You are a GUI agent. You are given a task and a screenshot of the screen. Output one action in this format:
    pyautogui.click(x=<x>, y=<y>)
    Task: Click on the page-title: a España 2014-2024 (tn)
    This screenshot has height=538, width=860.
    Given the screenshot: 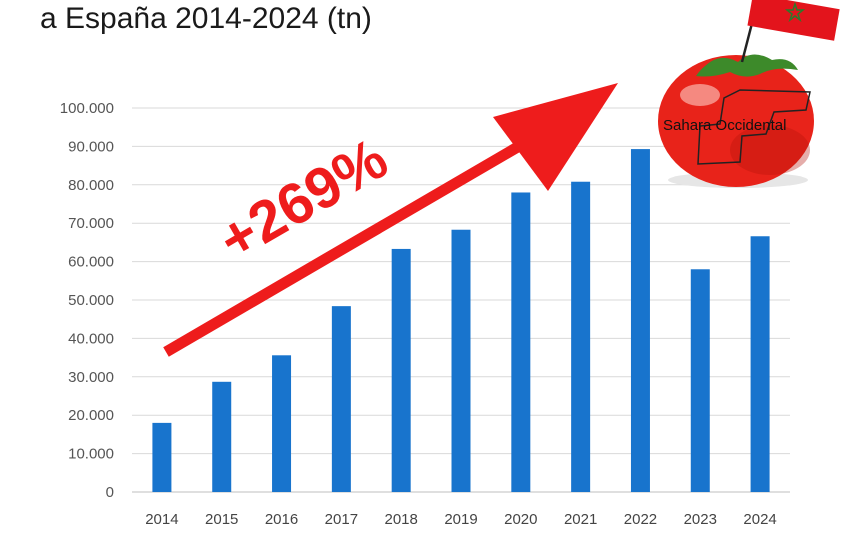 What is the action you would take?
    pyautogui.click(x=206, y=18)
    